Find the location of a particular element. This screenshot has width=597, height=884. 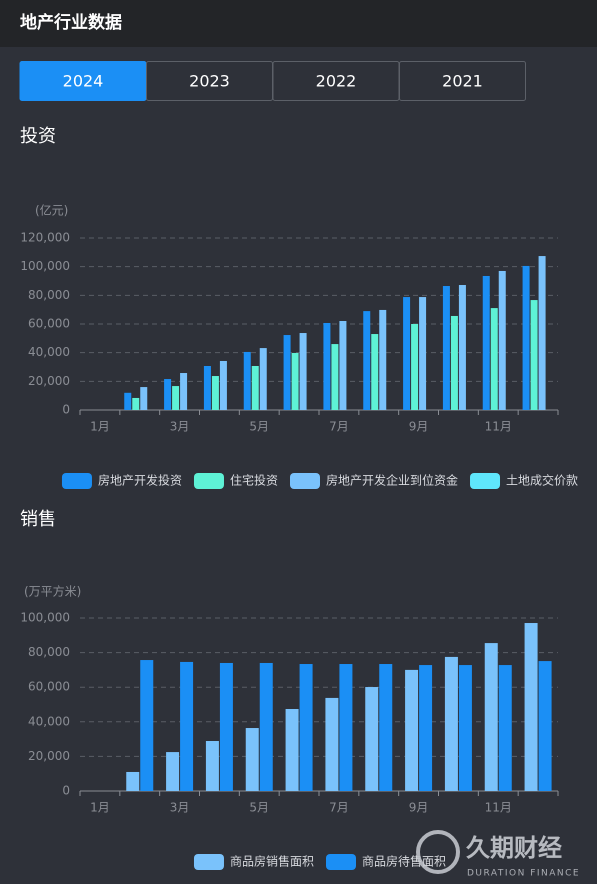

watermark-tagline: DURATION FINANCE is located at coordinates (523, 874).